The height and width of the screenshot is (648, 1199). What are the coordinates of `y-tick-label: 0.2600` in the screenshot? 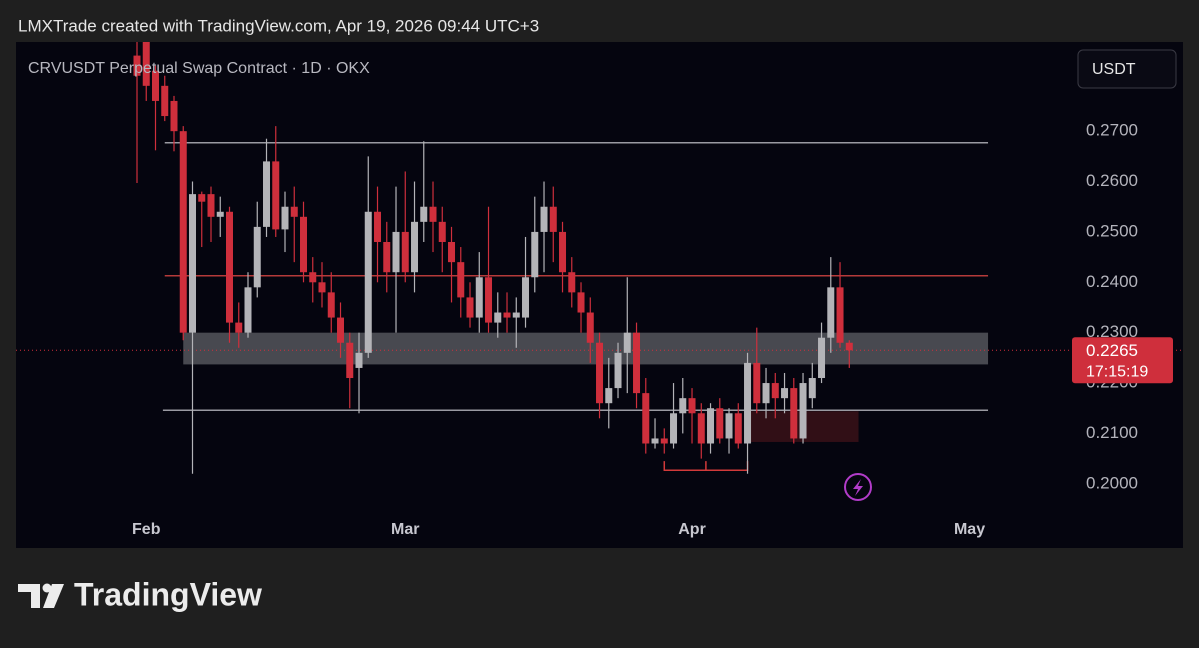 It's located at (1112, 180).